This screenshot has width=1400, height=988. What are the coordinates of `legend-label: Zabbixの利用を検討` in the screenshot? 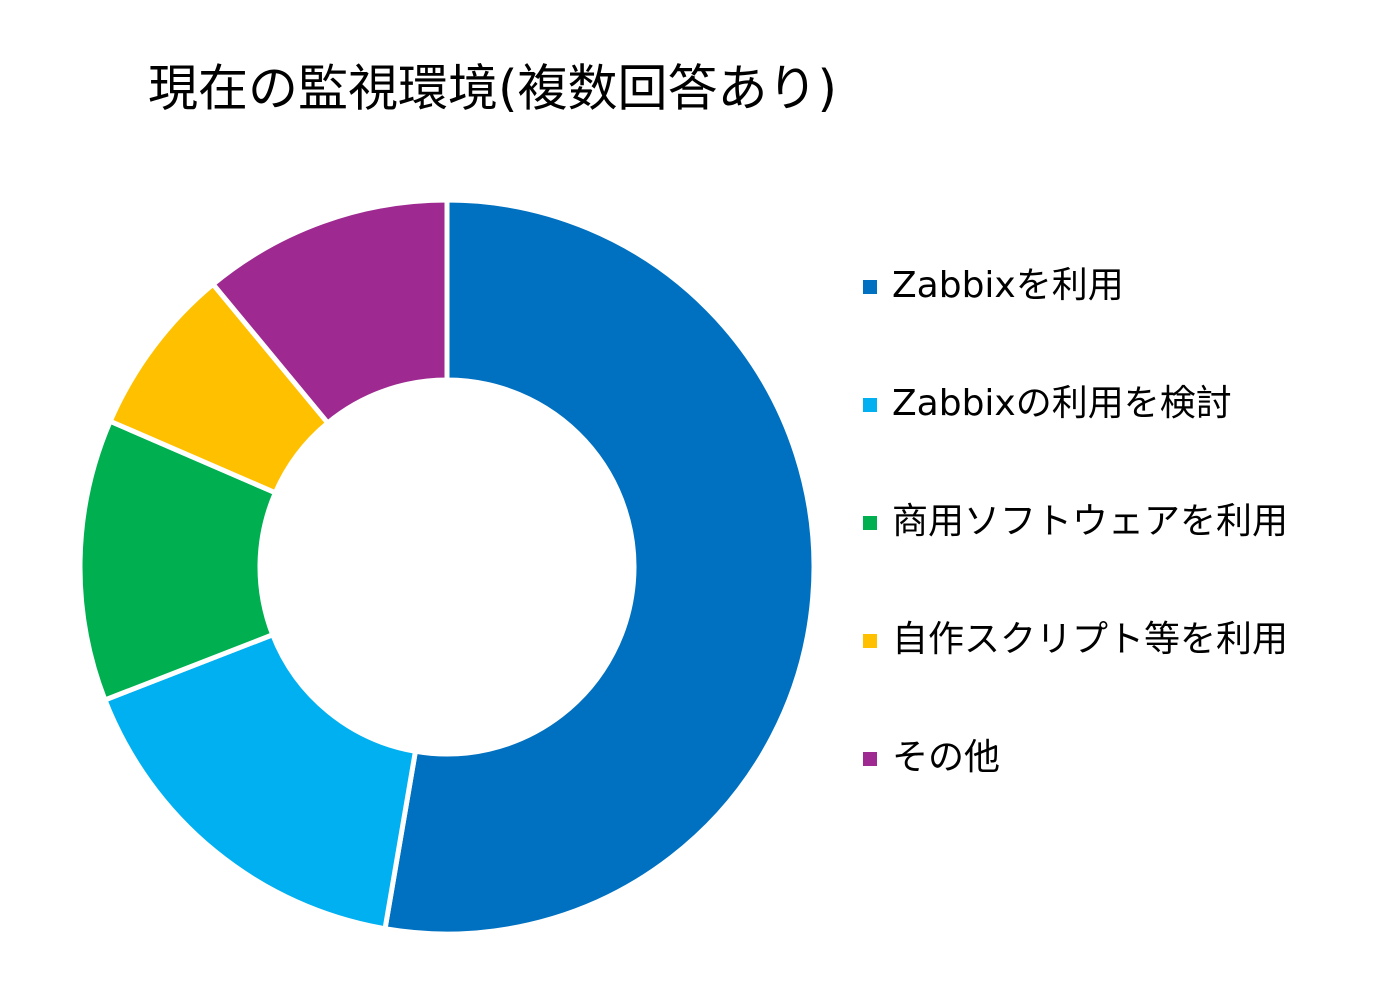 It's located at (1062, 403).